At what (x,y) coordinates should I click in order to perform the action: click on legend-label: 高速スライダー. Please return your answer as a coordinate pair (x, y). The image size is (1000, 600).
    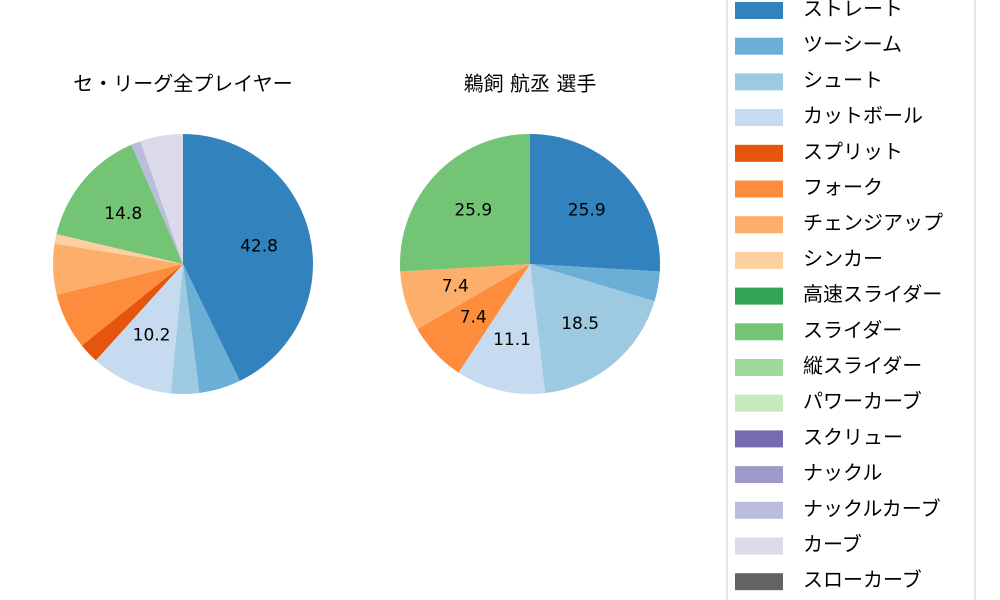
    Looking at the image, I should click on (872, 294).